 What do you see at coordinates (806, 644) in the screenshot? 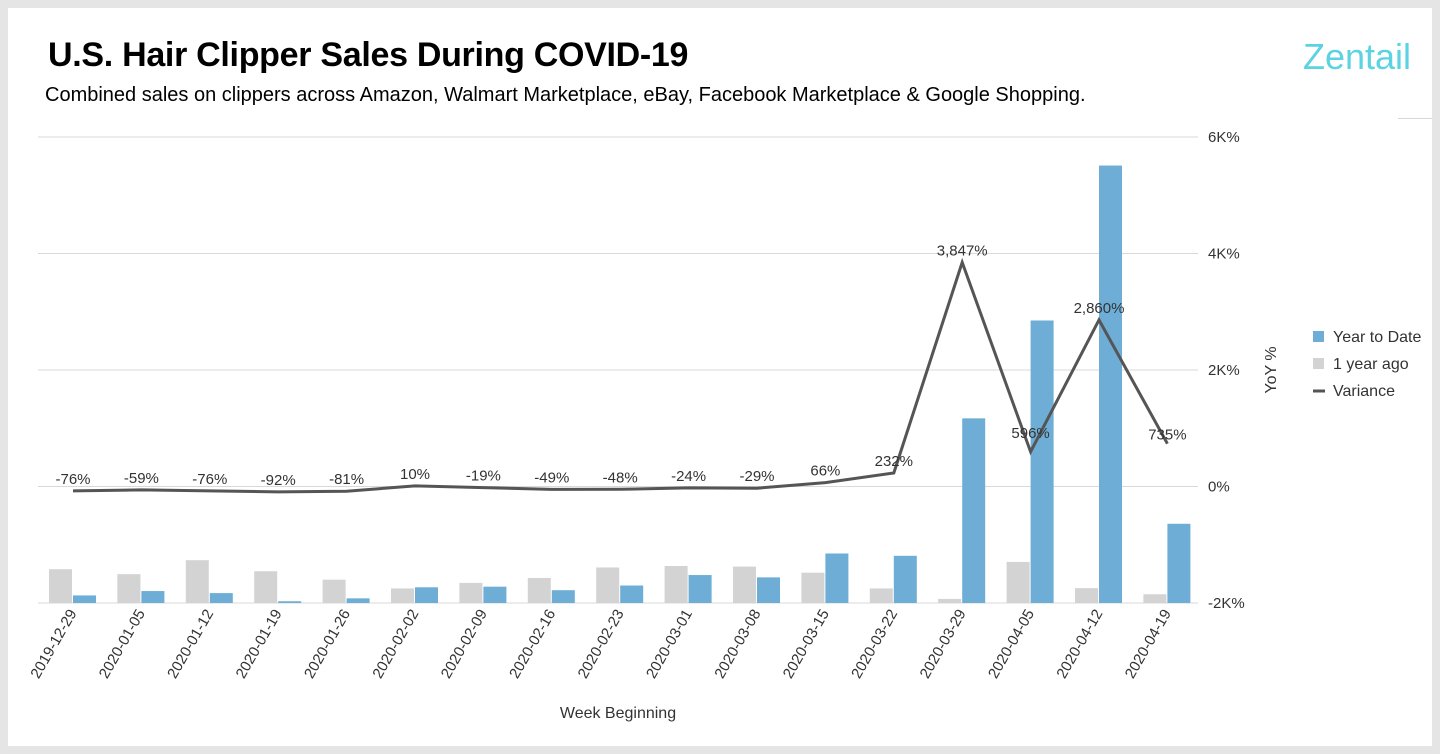
I see `x-tick-label: 2020-03-15` at bounding box center [806, 644].